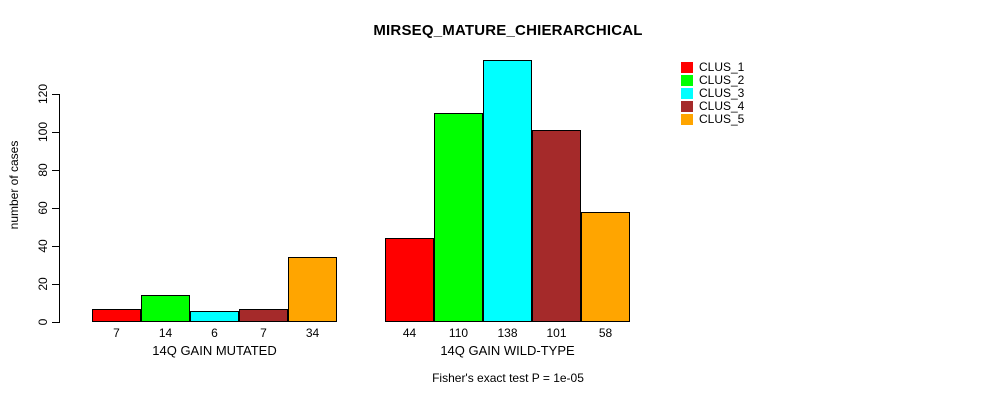 This screenshot has width=990, height=400. I want to click on legend-item: CLUS_3, so click(712, 93).